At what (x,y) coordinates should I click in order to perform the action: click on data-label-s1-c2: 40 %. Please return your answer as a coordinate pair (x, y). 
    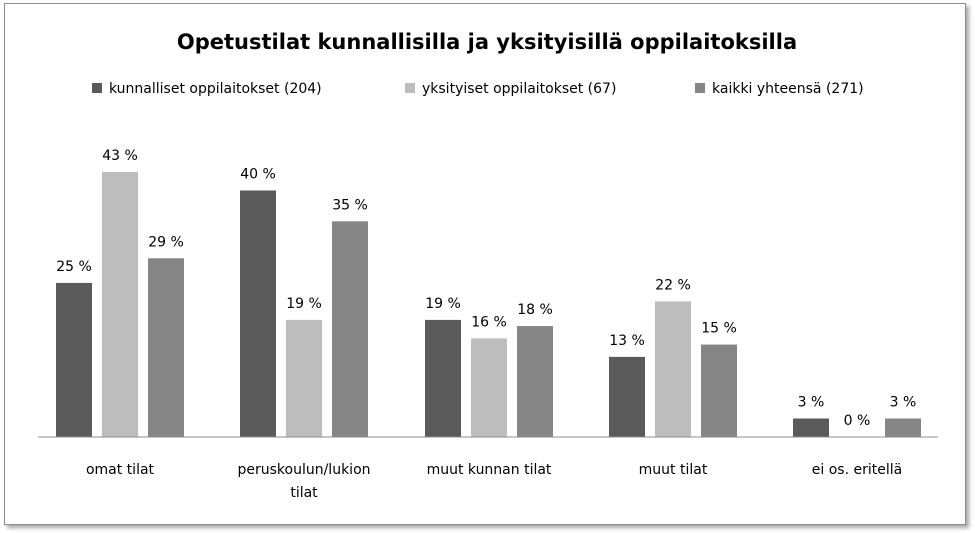
    Looking at the image, I should click on (258, 174).